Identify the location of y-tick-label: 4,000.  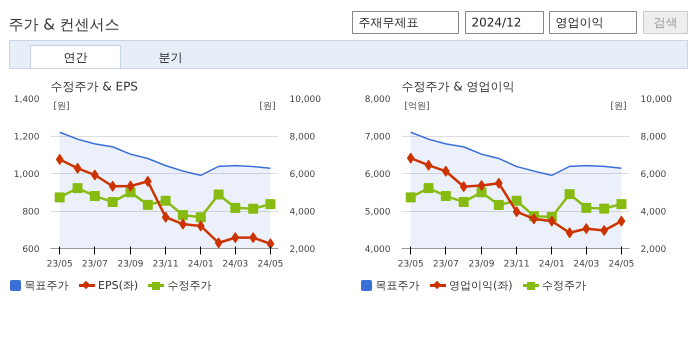
(377, 250).